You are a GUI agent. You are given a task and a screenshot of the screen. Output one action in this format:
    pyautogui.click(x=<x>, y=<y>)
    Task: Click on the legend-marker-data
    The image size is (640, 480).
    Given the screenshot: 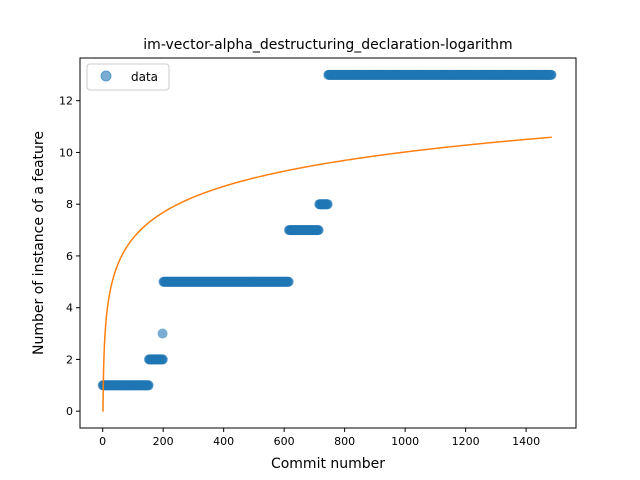 What is the action you would take?
    pyautogui.click(x=106, y=76)
    